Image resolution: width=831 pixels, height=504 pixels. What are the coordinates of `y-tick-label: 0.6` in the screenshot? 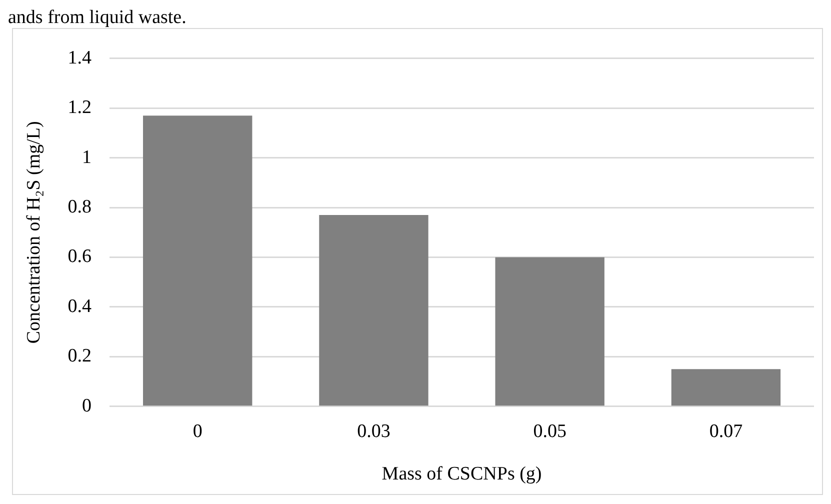 It's located at (80, 257).